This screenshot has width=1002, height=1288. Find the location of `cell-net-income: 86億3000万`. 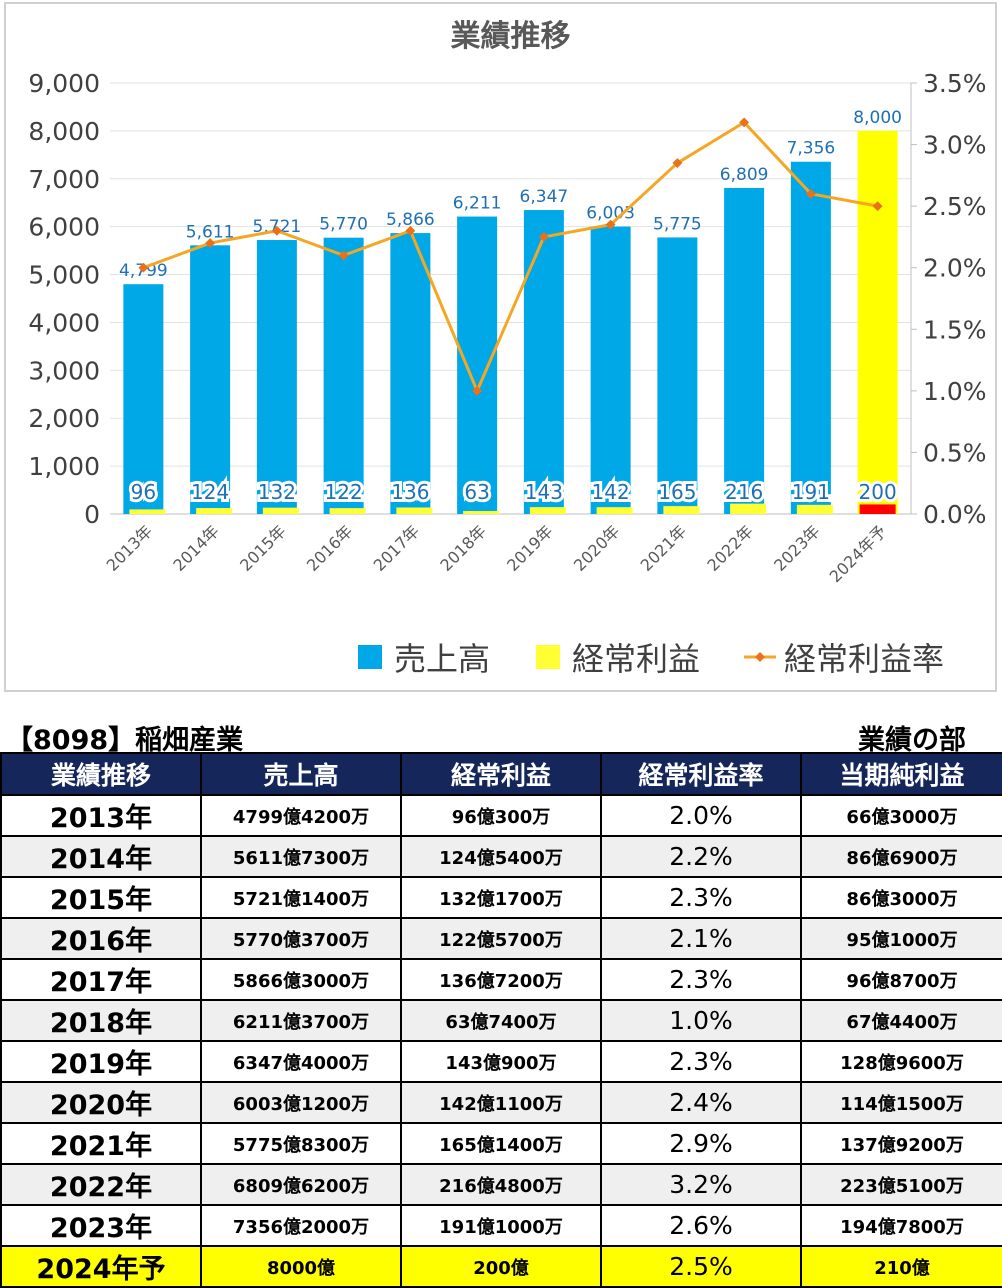

cell-net-income: 86億3000万 is located at coordinates (901, 897).